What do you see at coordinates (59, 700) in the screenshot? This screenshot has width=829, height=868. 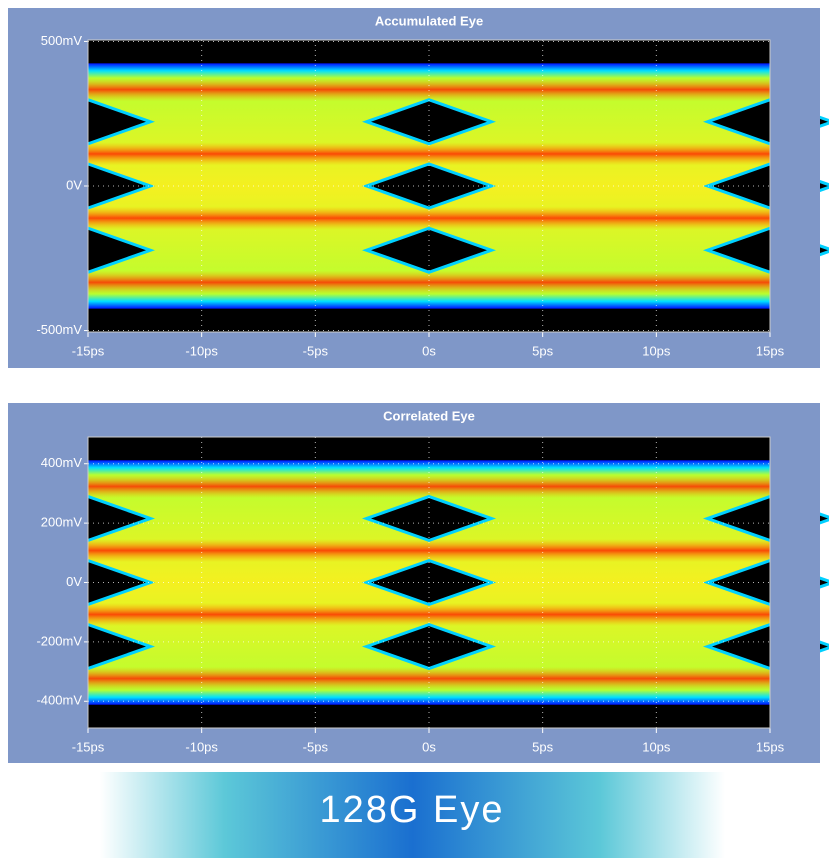 I see `y-tick-label: -400mV` at bounding box center [59, 700].